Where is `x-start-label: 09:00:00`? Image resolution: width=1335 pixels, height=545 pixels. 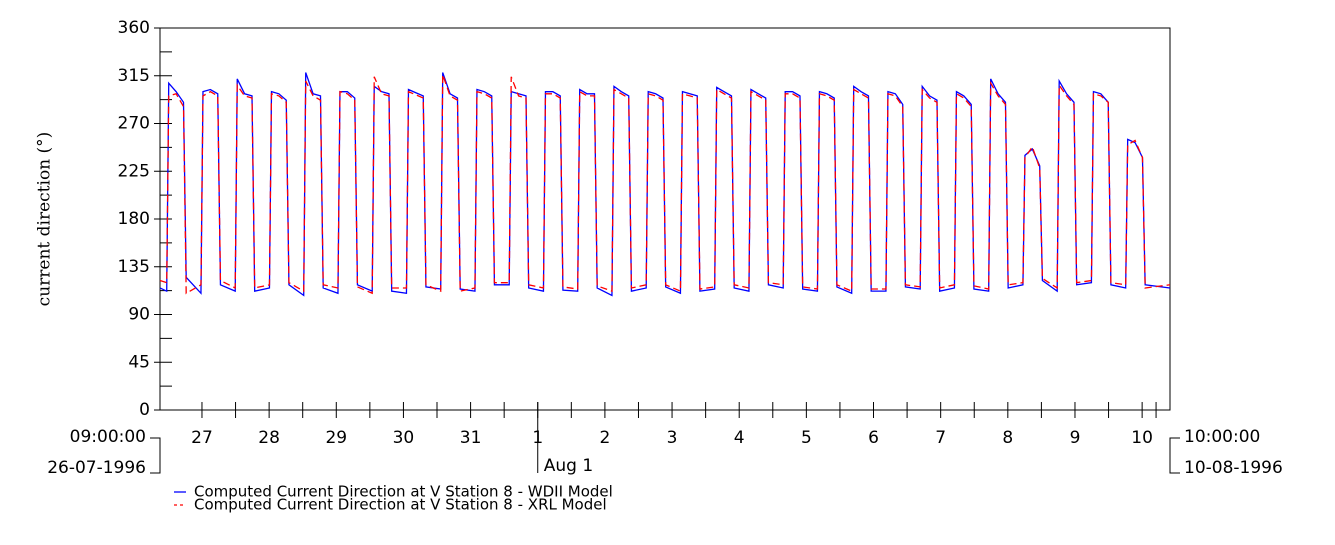 x-start-label: 09:00:00 is located at coordinates (108, 437).